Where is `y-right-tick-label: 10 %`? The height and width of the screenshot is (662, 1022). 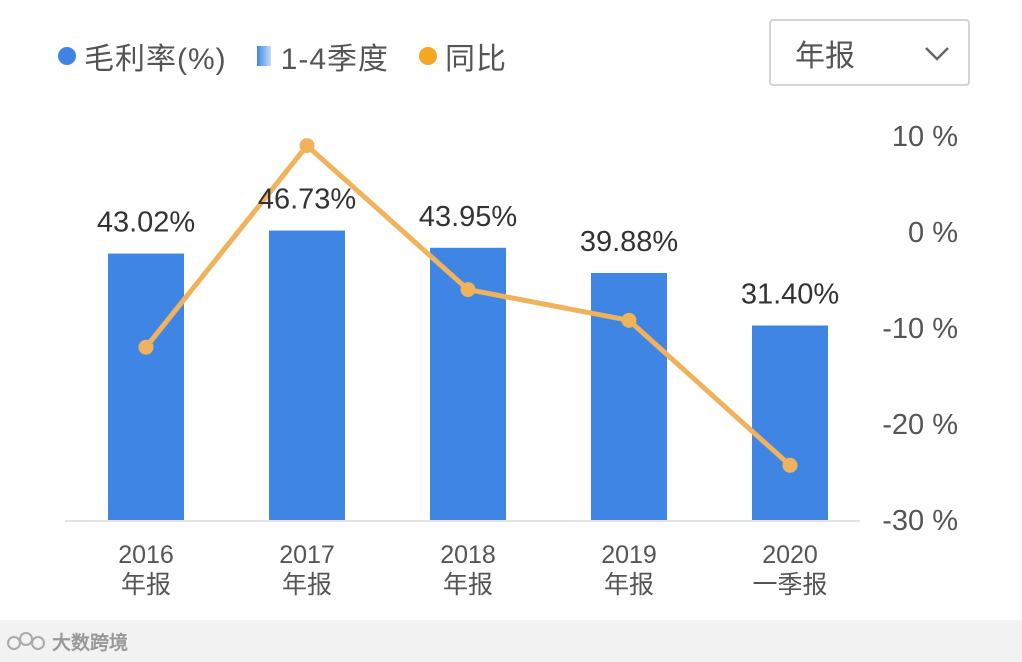
y-right-tick-label: 10 % is located at coordinates (925, 137).